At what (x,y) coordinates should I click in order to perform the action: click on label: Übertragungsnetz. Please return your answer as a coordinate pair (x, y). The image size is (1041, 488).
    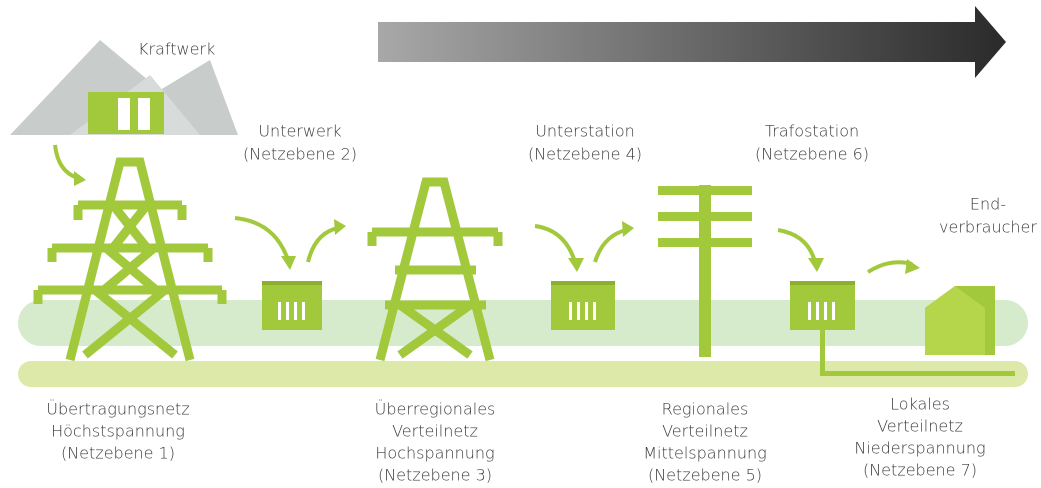
    Looking at the image, I should click on (117, 409).